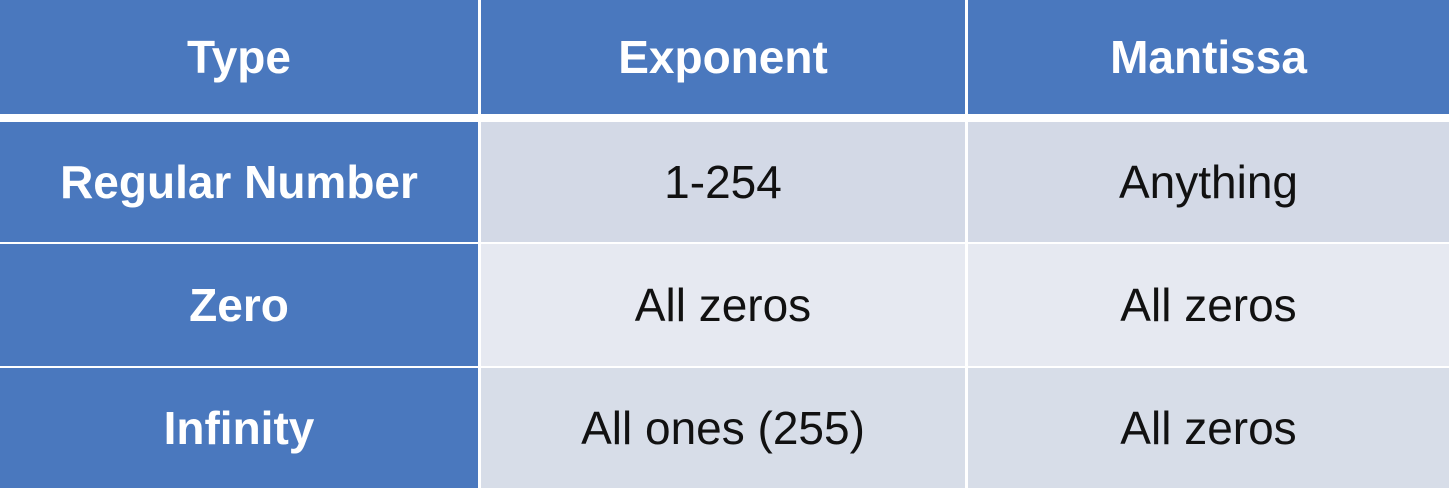 This screenshot has width=1449, height=488. Describe the element at coordinates (724, 427) in the screenshot. I see `cell-infinity-exponent: All ones (255)` at that location.